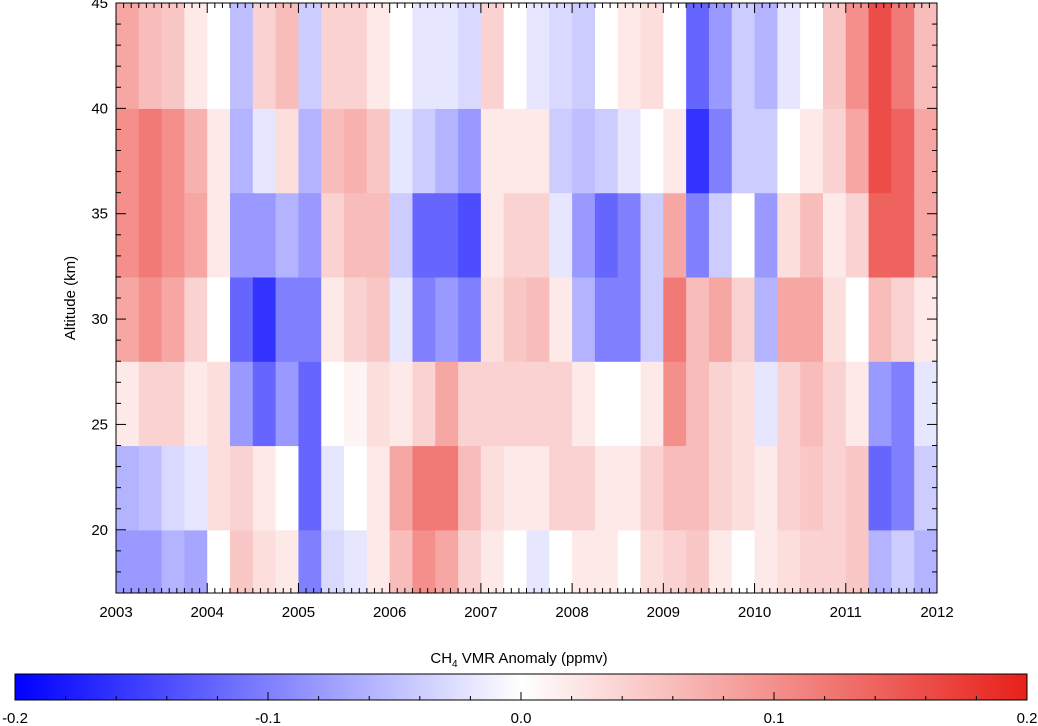  I want to click on colorbar-title: CH4 VMR Anomaly (ppmv), so click(518, 660).